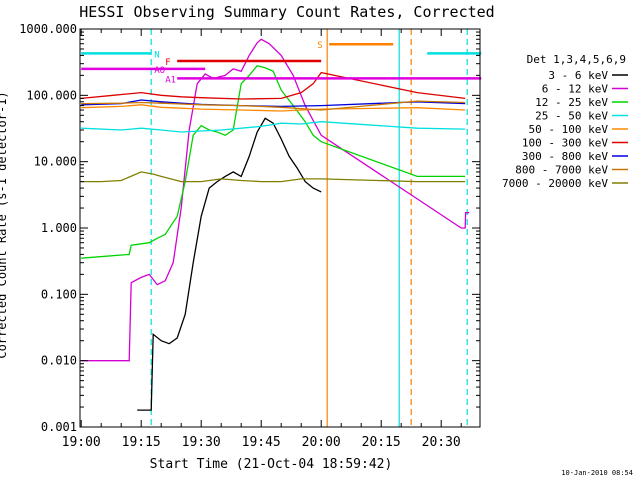 This screenshot has width=640, height=480. I want to click on x-tick-label: 19:45, so click(261, 442).